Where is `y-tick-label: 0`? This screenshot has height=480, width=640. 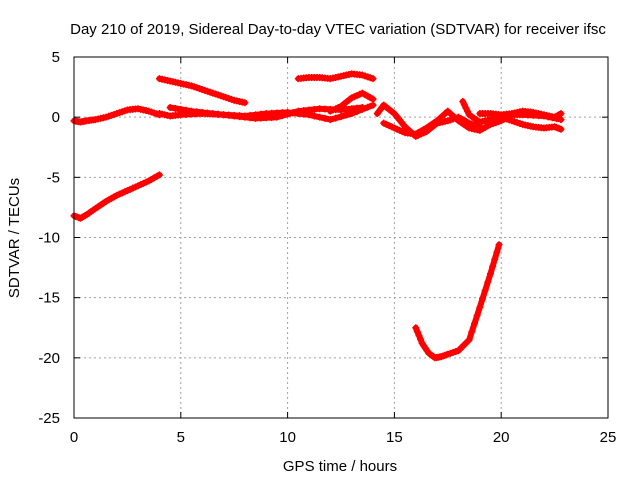
y-tick-label: 0 is located at coordinates (56, 117).